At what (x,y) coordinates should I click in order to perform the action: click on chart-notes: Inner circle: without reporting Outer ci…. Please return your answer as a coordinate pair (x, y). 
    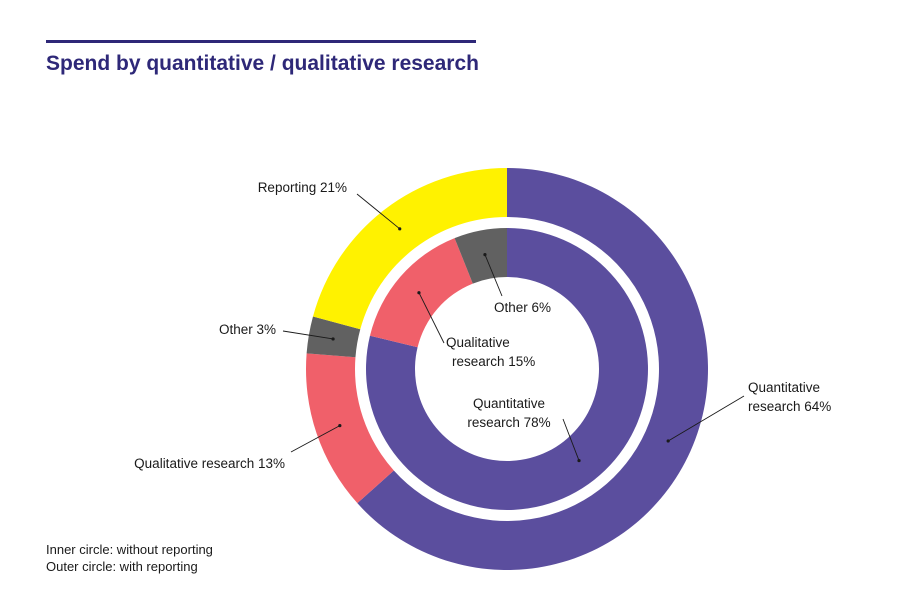
    Looking at the image, I should click on (129, 558).